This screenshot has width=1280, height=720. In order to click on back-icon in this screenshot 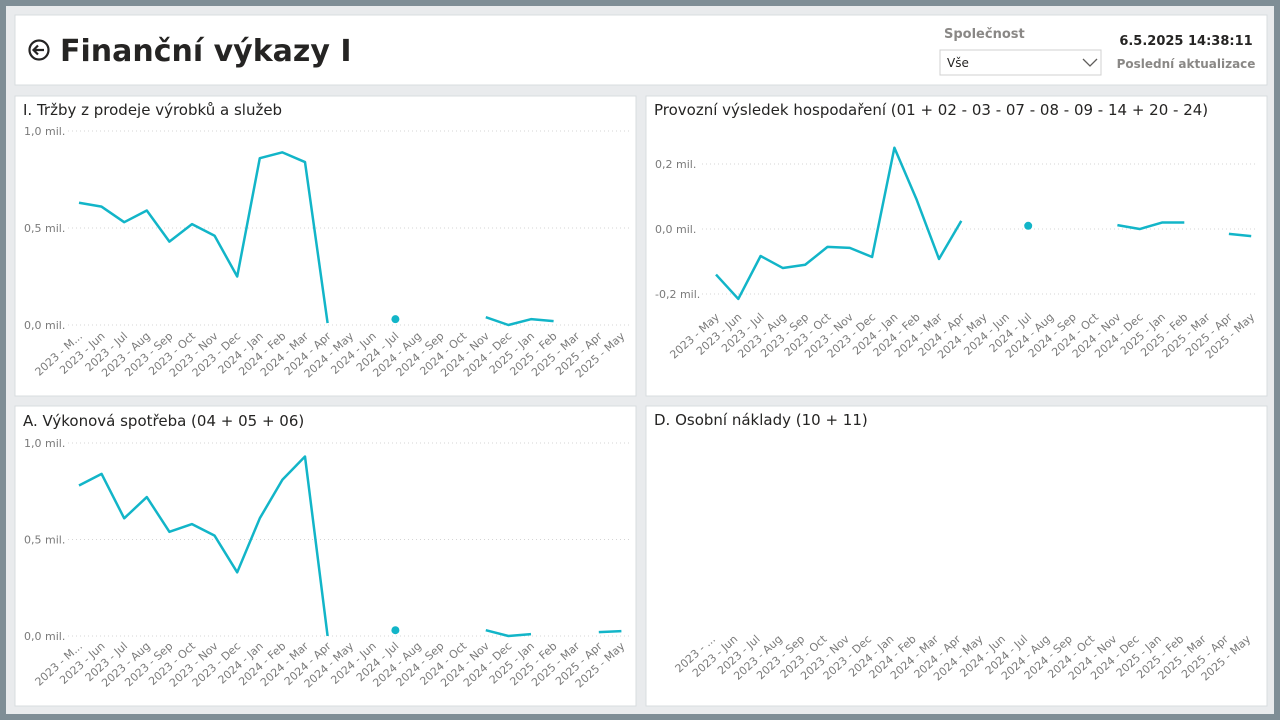, I will do `click(39, 50)`.